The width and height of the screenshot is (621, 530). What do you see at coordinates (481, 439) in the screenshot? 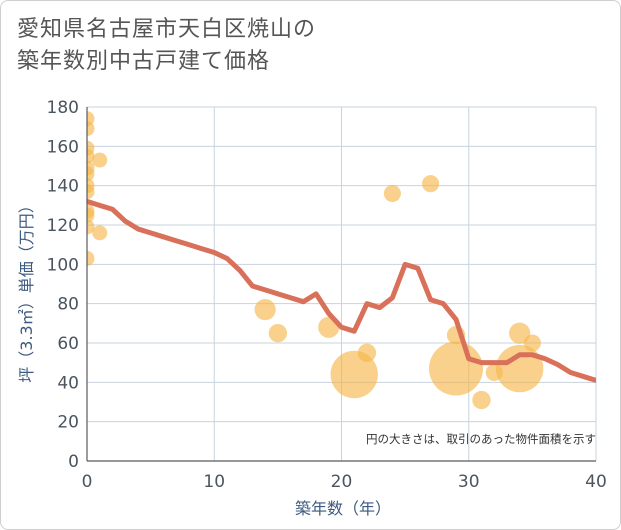
I see `size-note: 円の大きさは、取引のあった物件面積を示す` at bounding box center [481, 439].